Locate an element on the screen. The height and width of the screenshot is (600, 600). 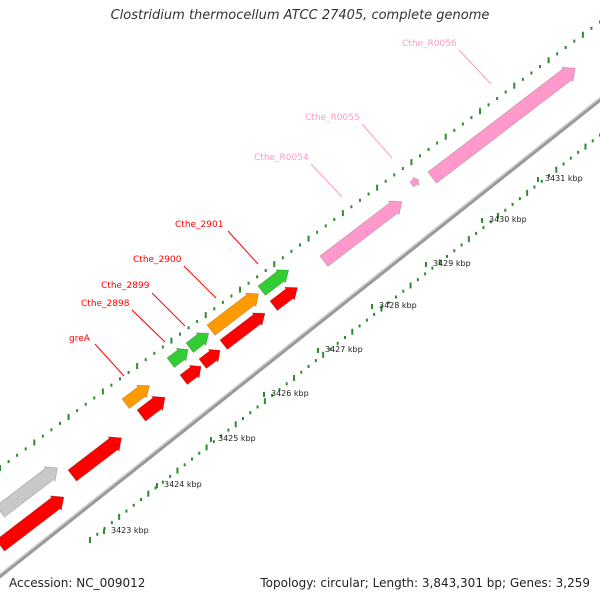
gene-arrow-unknown is located at coordinates (29, 492).